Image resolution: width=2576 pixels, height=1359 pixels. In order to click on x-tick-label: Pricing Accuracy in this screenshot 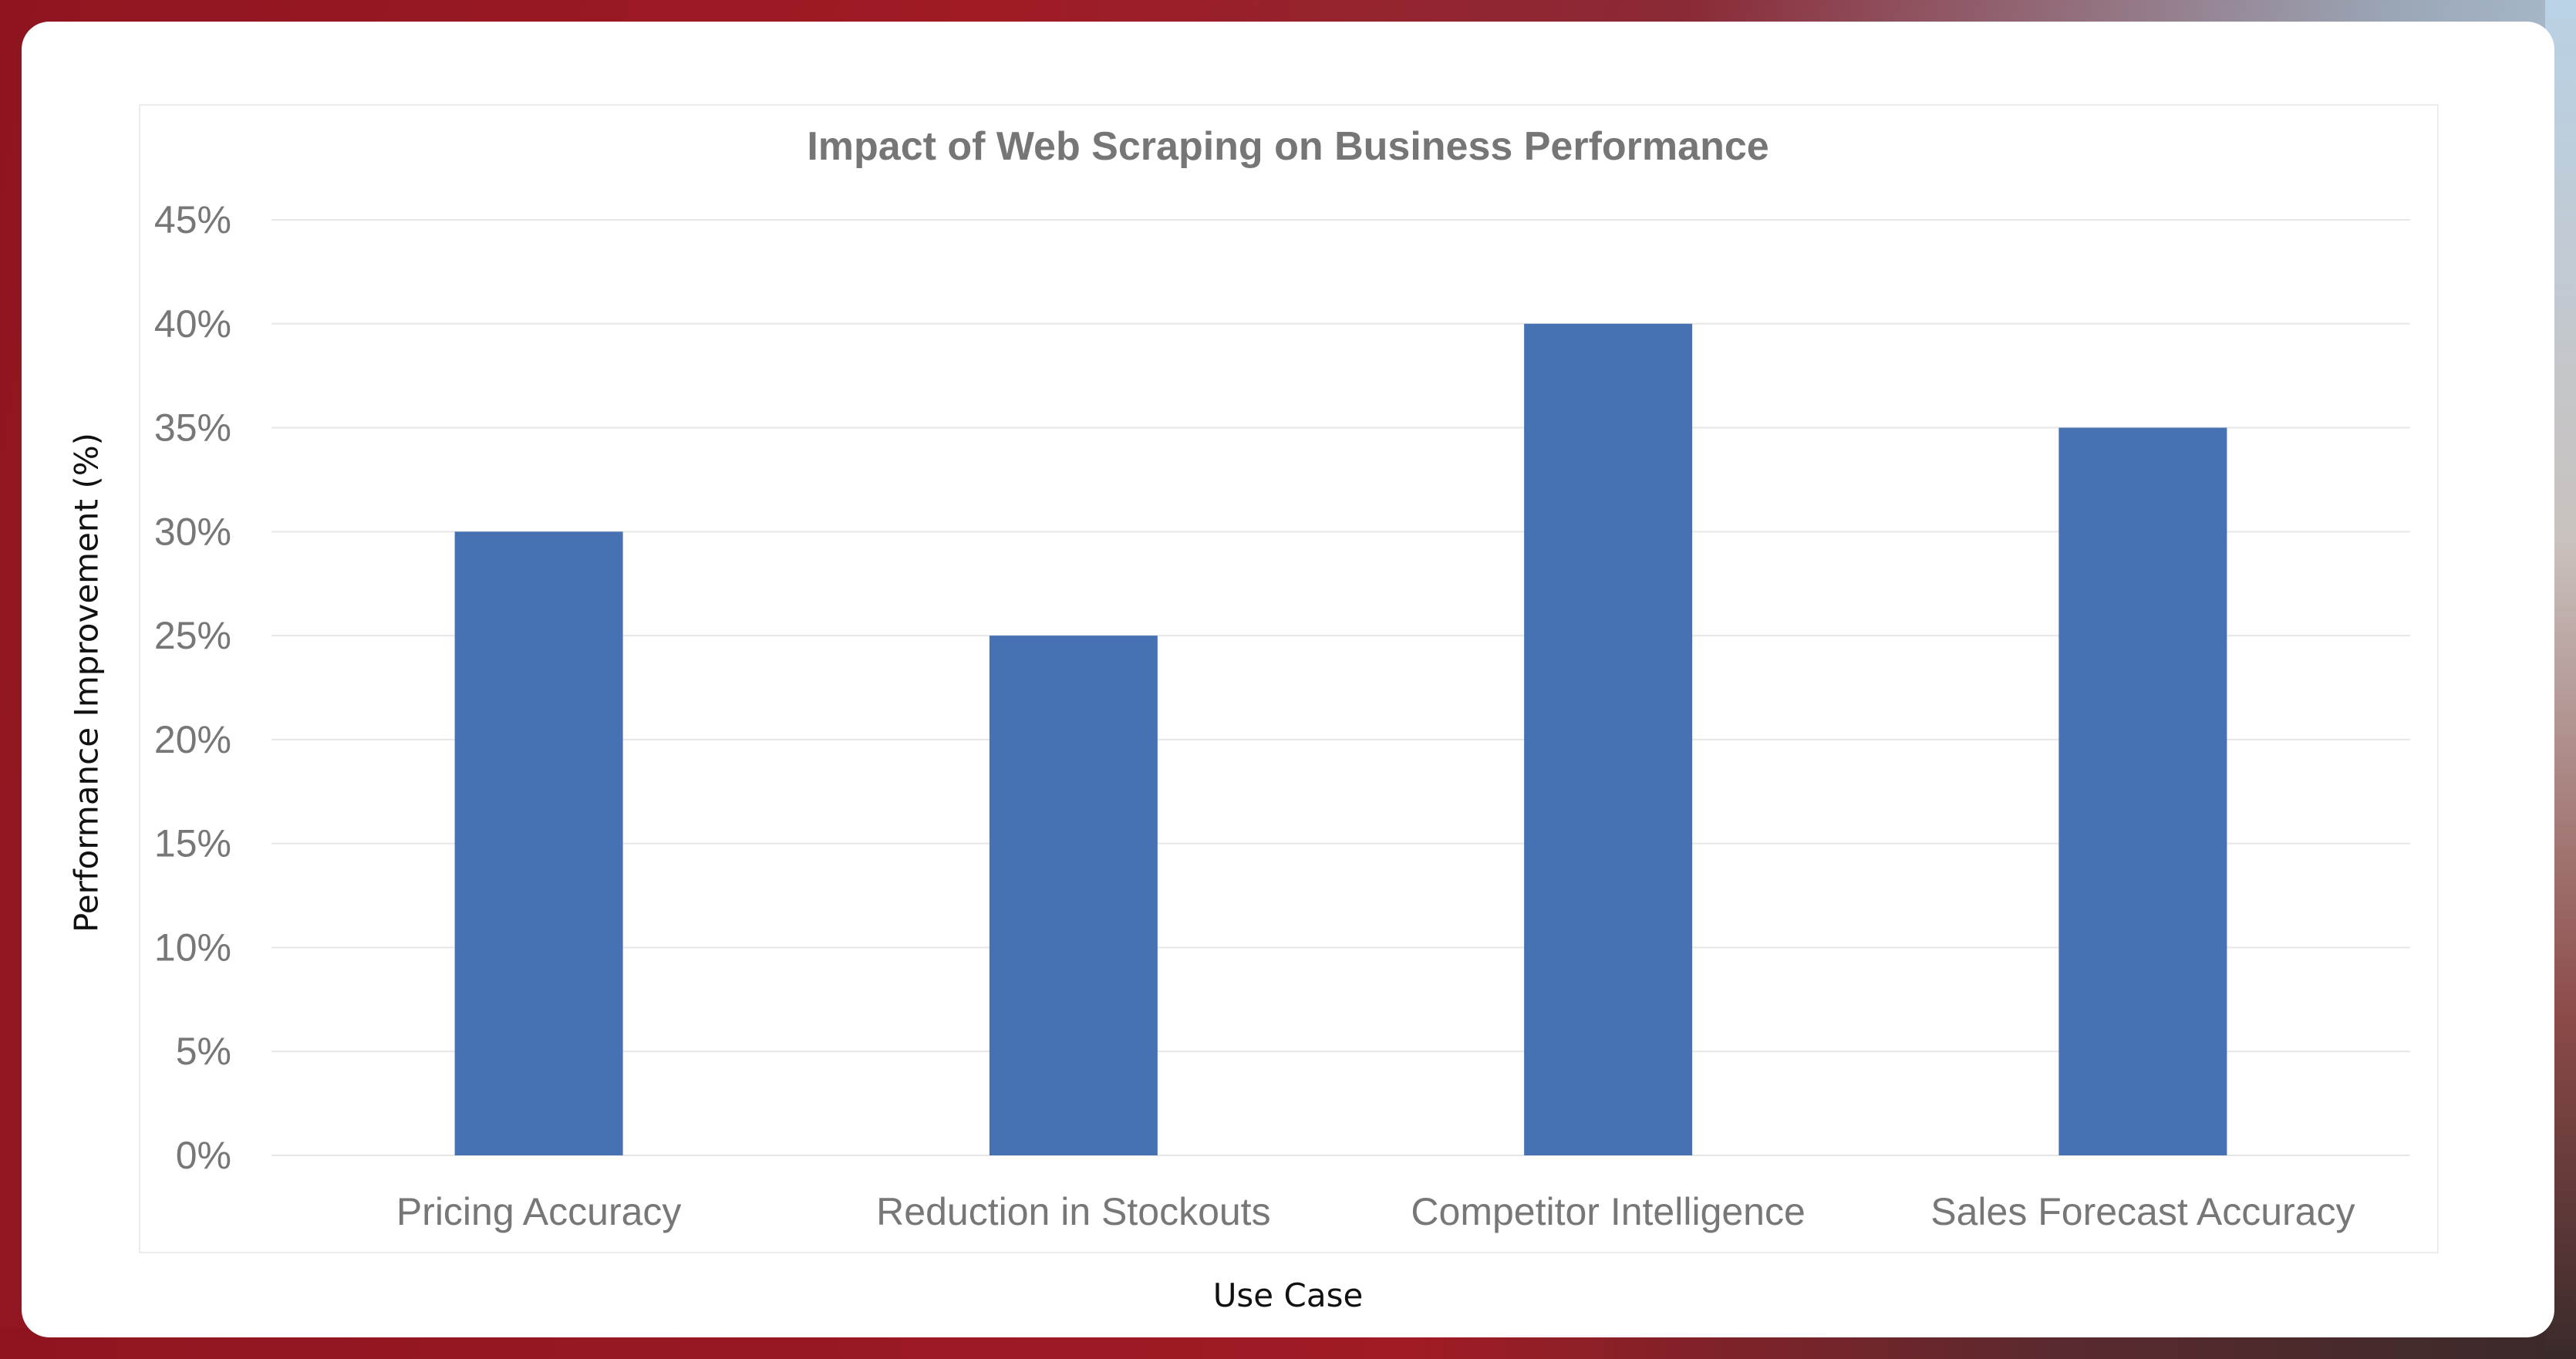, I will do `click(539, 1211)`.